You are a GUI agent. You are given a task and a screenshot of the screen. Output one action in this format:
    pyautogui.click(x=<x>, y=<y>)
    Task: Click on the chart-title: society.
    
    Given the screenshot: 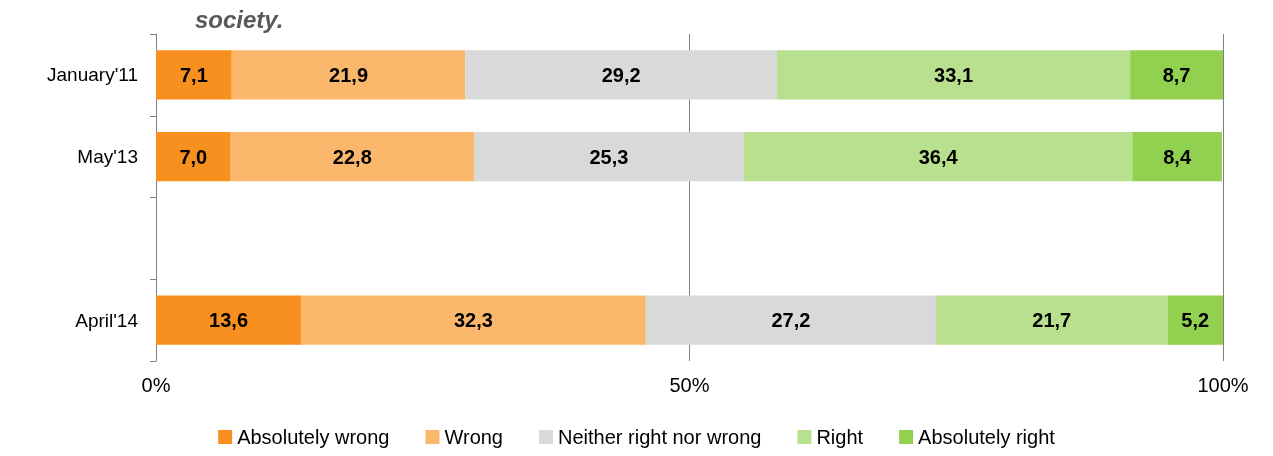 What is the action you would take?
    pyautogui.click(x=239, y=19)
    